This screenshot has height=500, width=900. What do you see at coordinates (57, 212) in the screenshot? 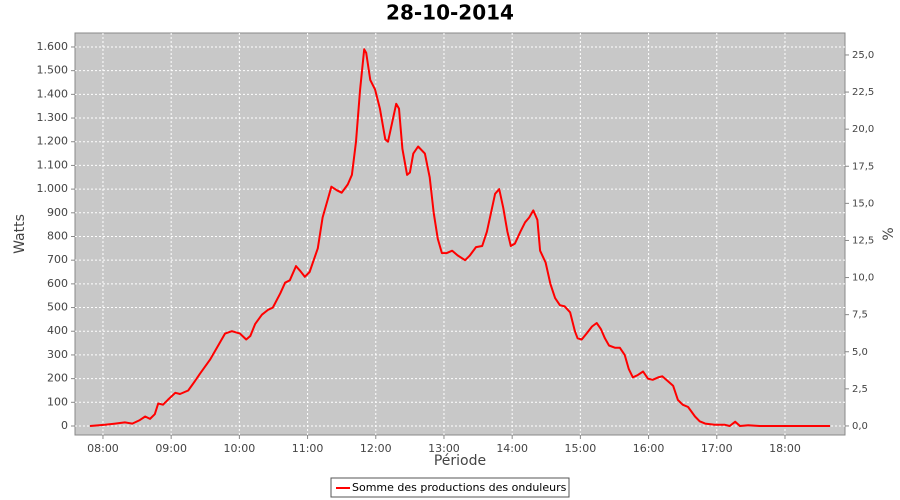
I see `y-tick-label: 900` at bounding box center [57, 212].